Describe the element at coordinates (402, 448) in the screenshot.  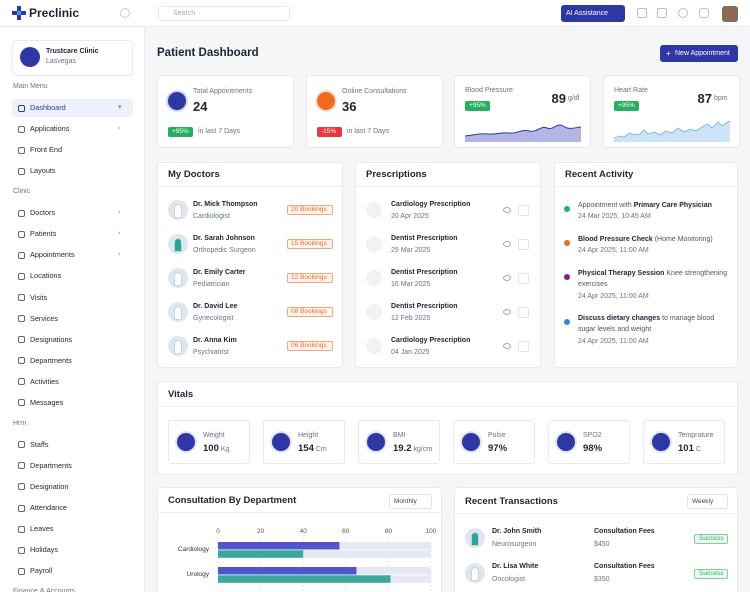
I see `vital-number: 19.2` at that location.